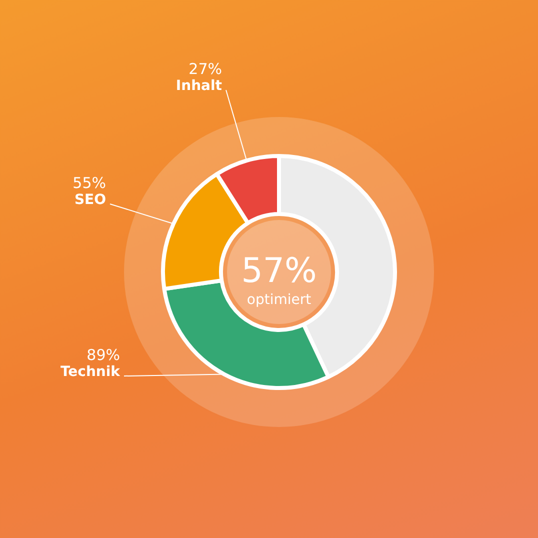 The height and width of the screenshot is (538, 538). What do you see at coordinates (89, 183) in the screenshot?
I see `data-label: 55%` at bounding box center [89, 183].